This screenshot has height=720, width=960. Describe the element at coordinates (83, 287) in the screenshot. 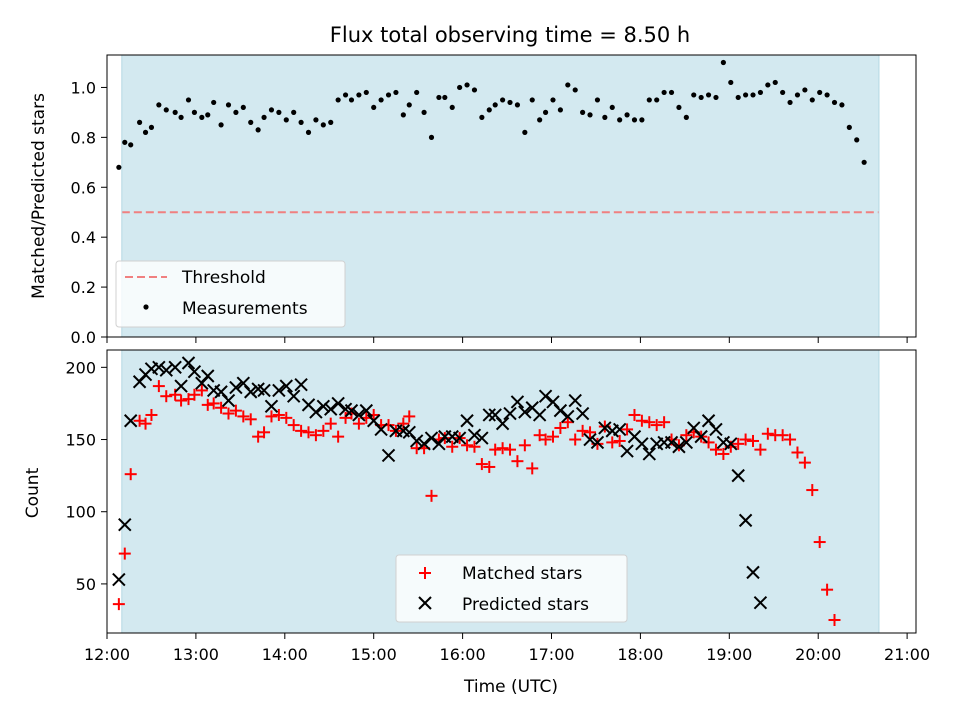

I see `y-tick-label: 0.2` at that location.